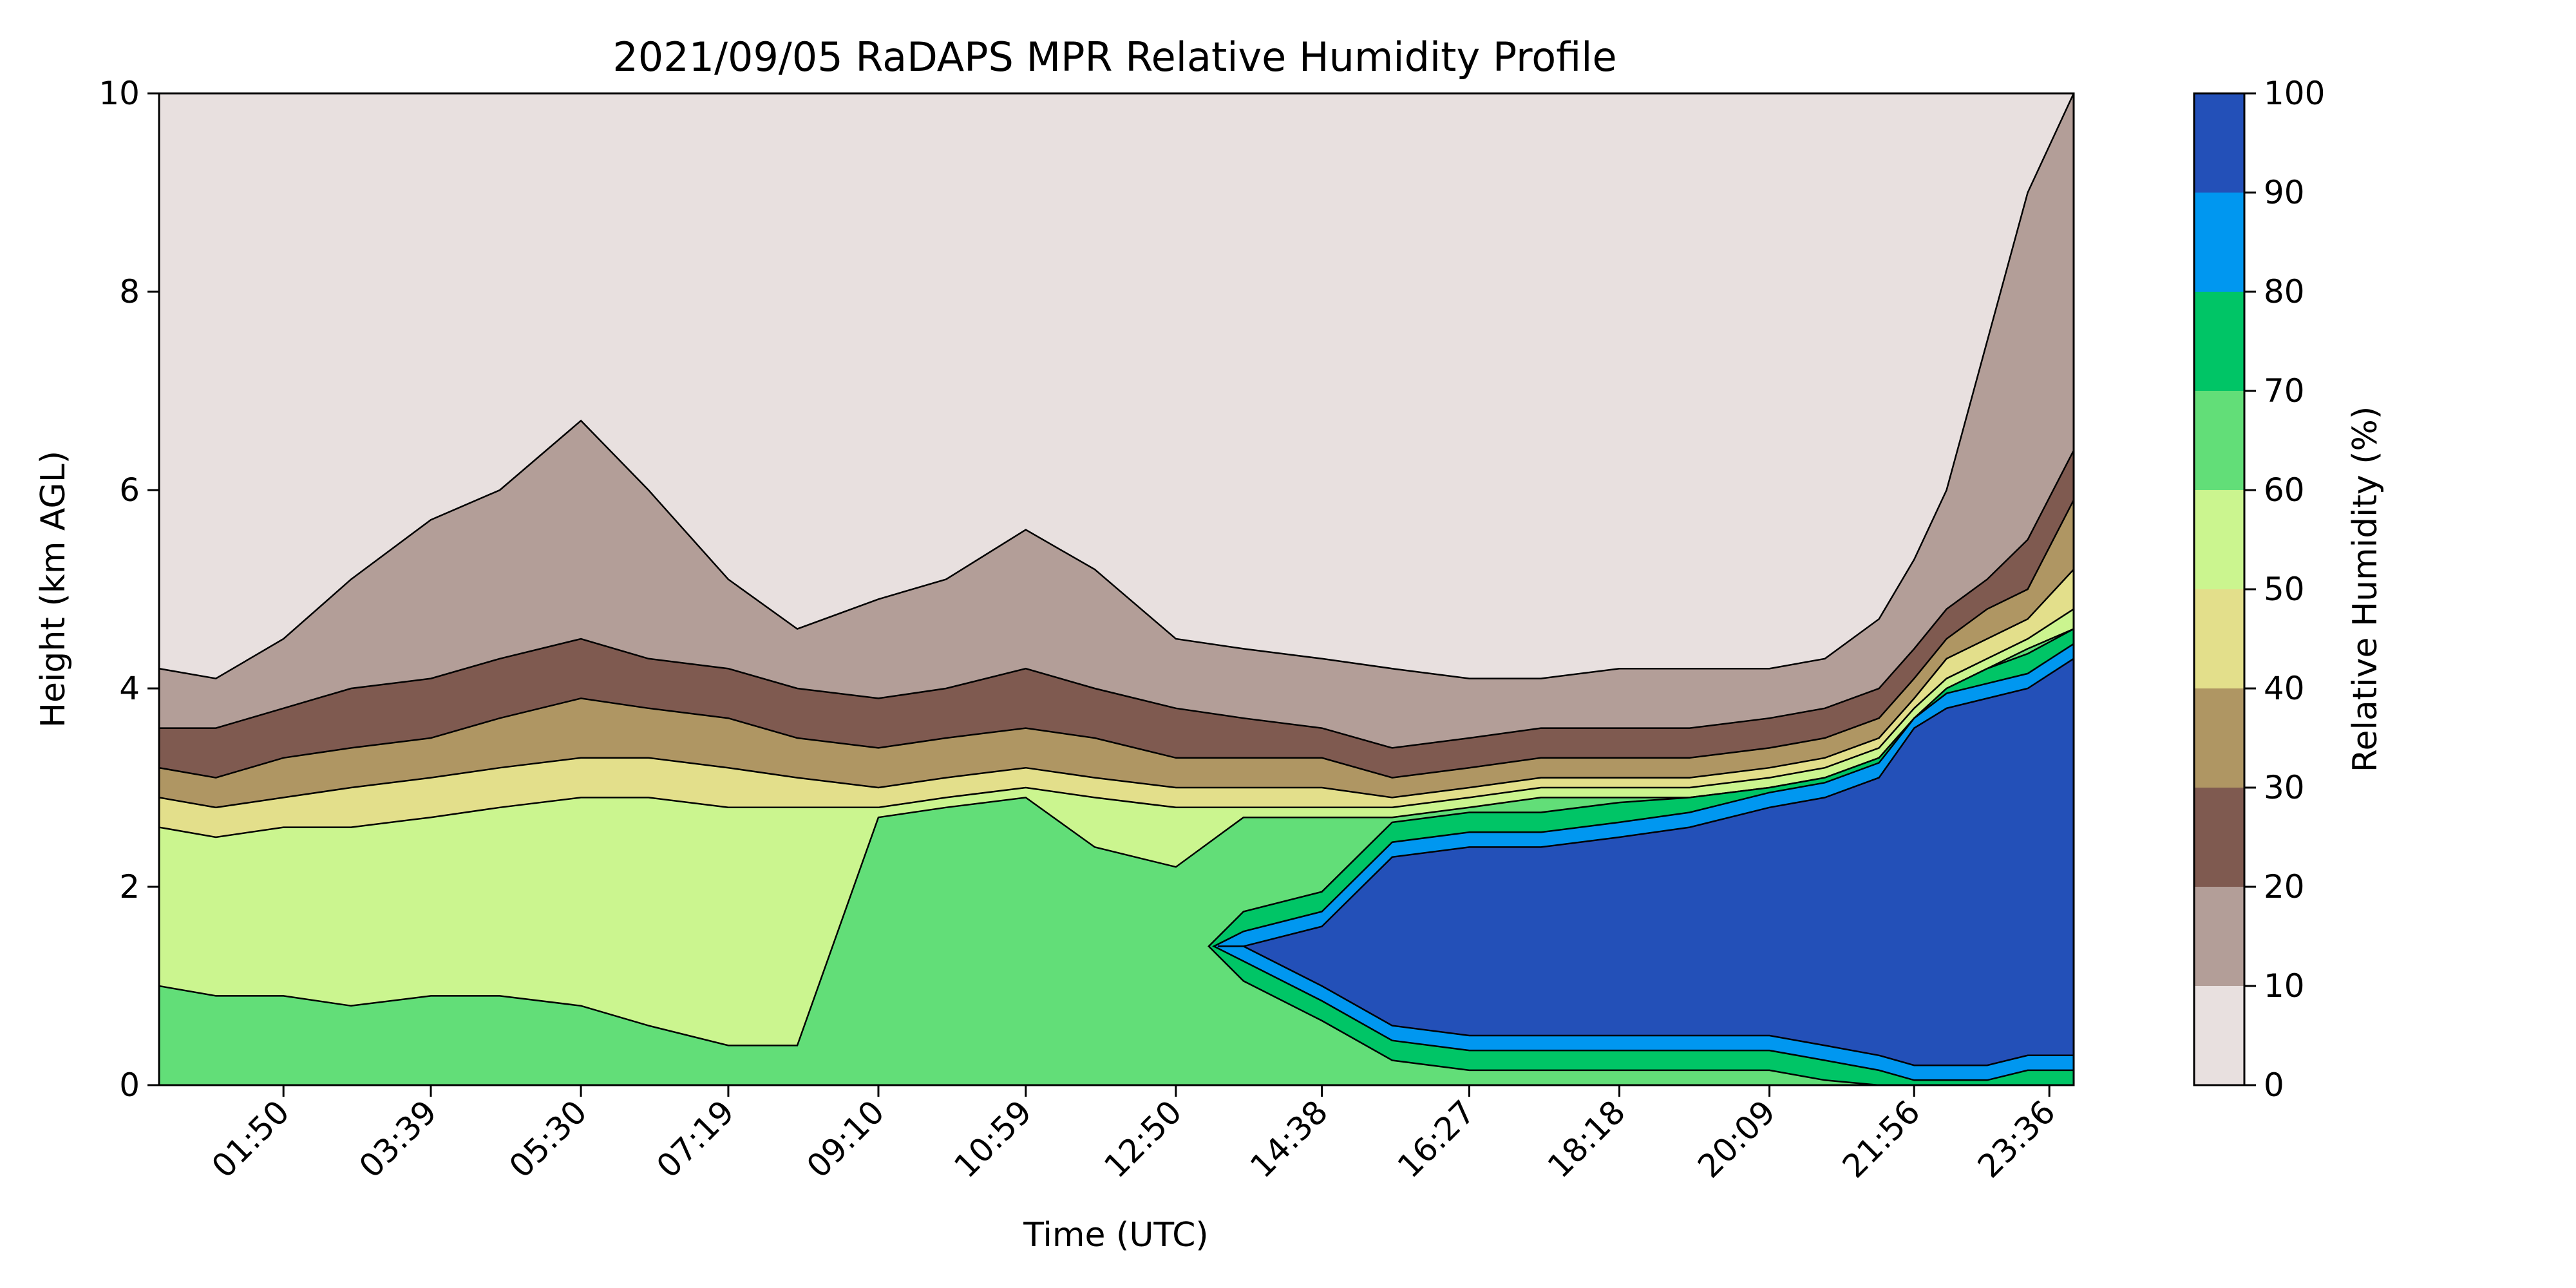 The height and width of the screenshot is (1288, 2576). I want to click on colorbar-tick-label: 100, so click(2295, 93).